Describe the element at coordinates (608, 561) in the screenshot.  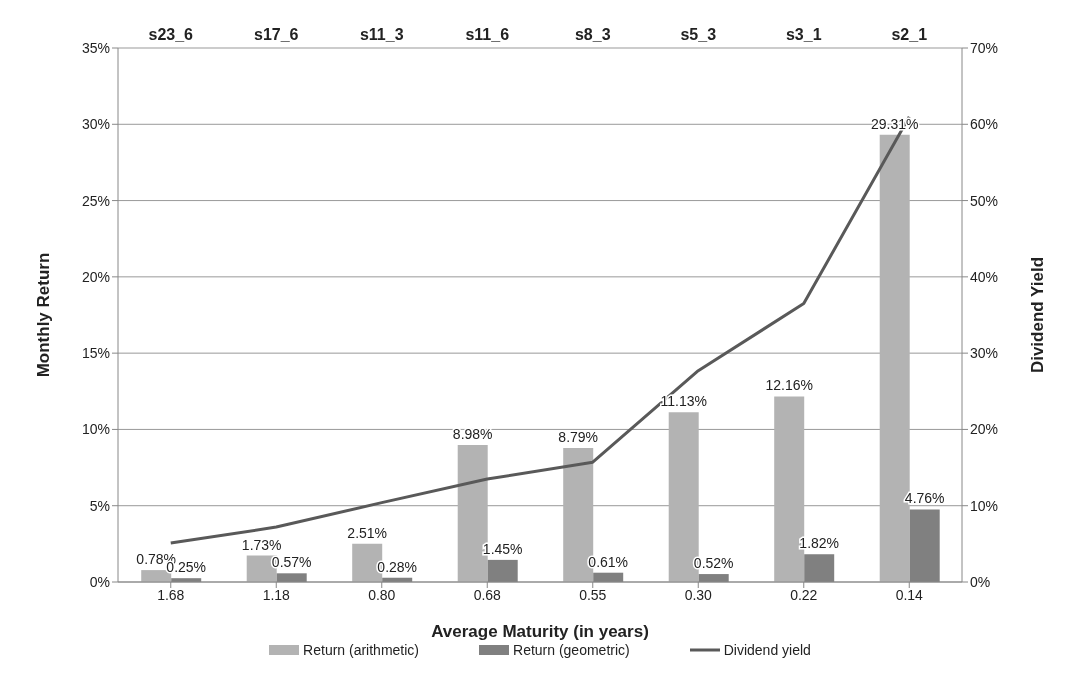
I see `data-label: 0.61%` at that location.